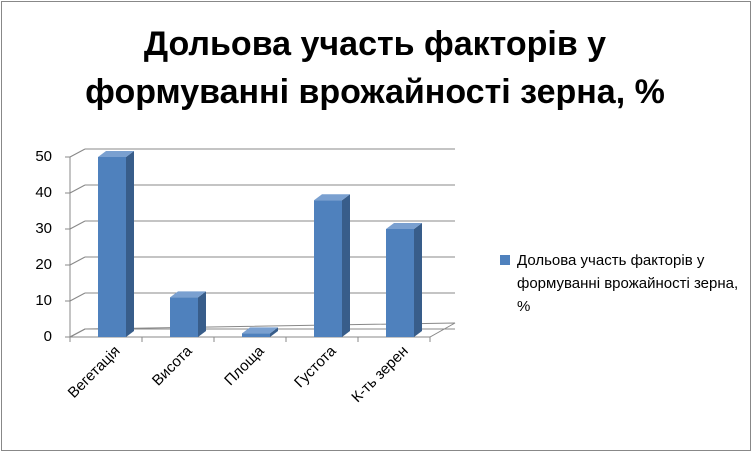  I want to click on x-tick-label: Площа, so click(244, 365).